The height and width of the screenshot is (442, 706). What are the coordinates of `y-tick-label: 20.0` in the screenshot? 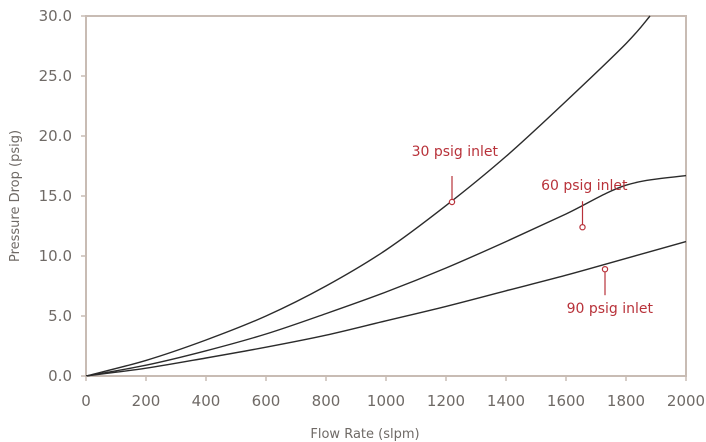 It's located at (55, 136).